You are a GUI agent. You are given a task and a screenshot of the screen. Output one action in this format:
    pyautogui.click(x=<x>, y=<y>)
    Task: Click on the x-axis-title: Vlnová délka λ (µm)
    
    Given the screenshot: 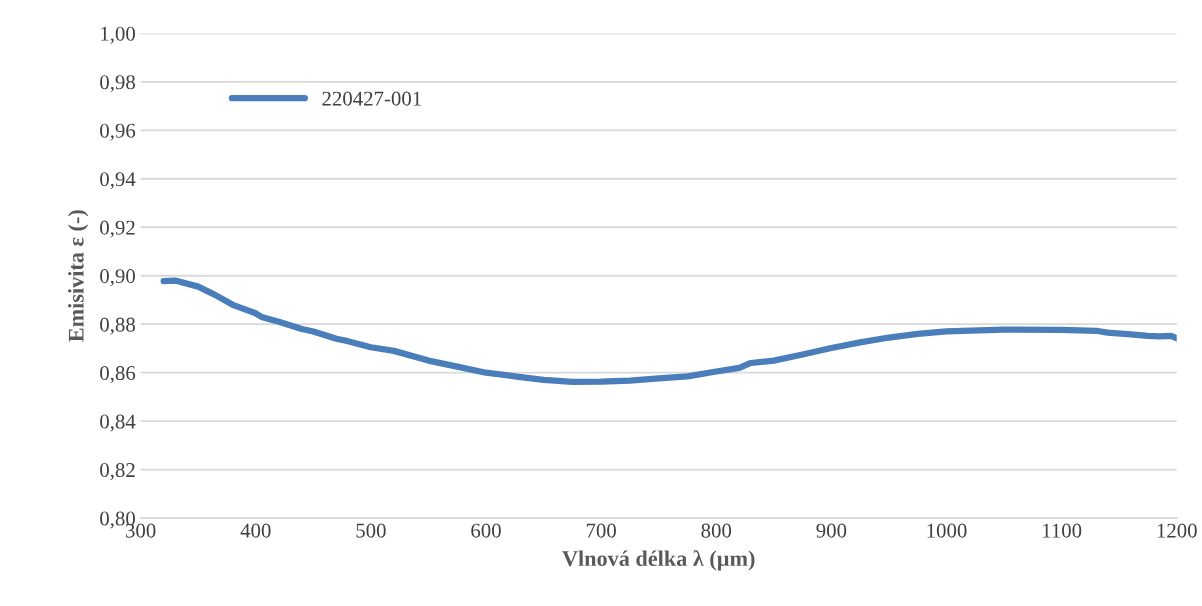 What is the action you would take?
    pyautogui.click(x=658, y=560)
    